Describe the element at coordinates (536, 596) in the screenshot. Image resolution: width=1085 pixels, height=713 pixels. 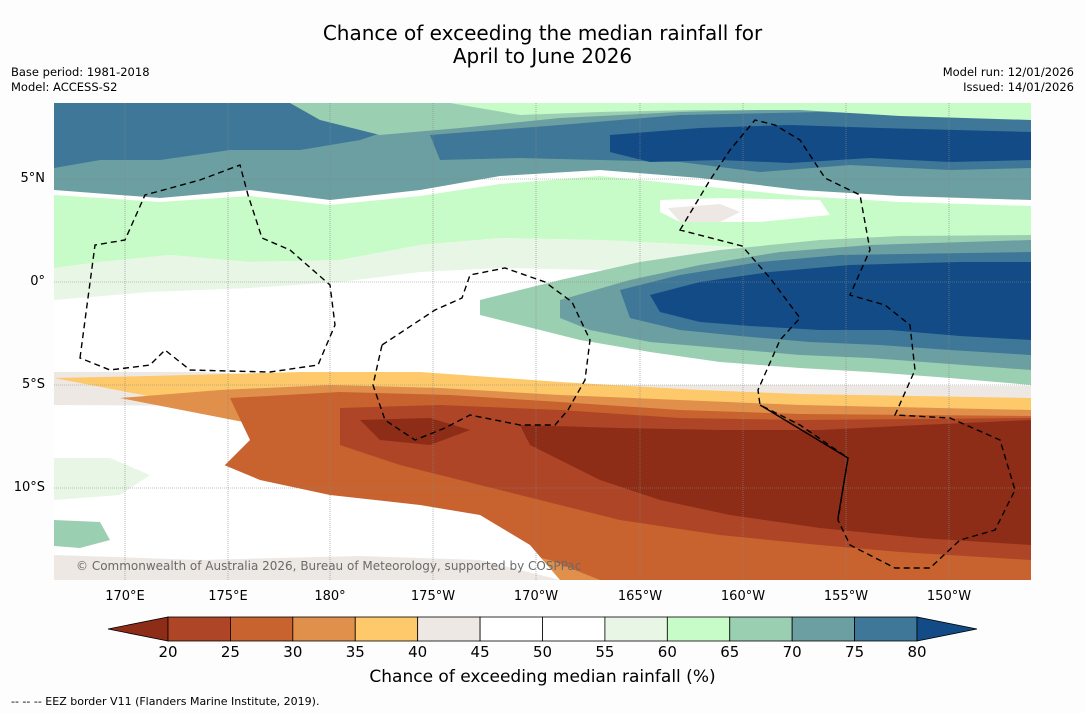
I see `lon-label-170w: 170°W` at that location.